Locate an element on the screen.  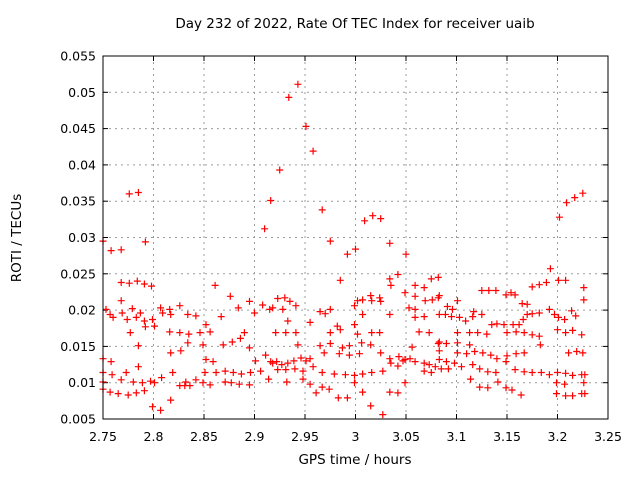
y-tick-label: 0.025 is located at coordinates (78, 273).